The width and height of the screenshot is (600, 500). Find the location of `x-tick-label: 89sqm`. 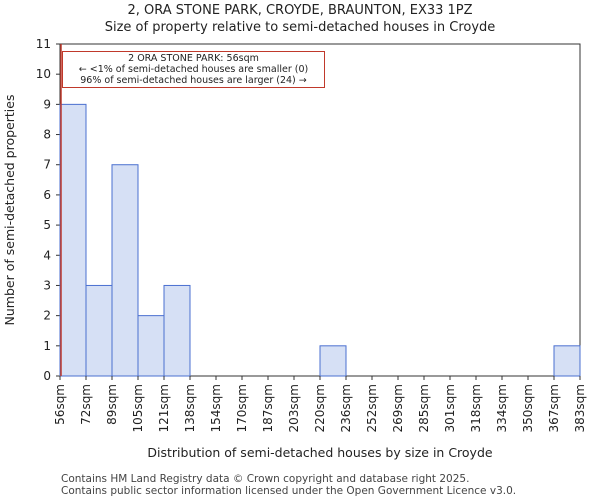

x-tick-label: 89sqm is located at coordinates (112, 404).